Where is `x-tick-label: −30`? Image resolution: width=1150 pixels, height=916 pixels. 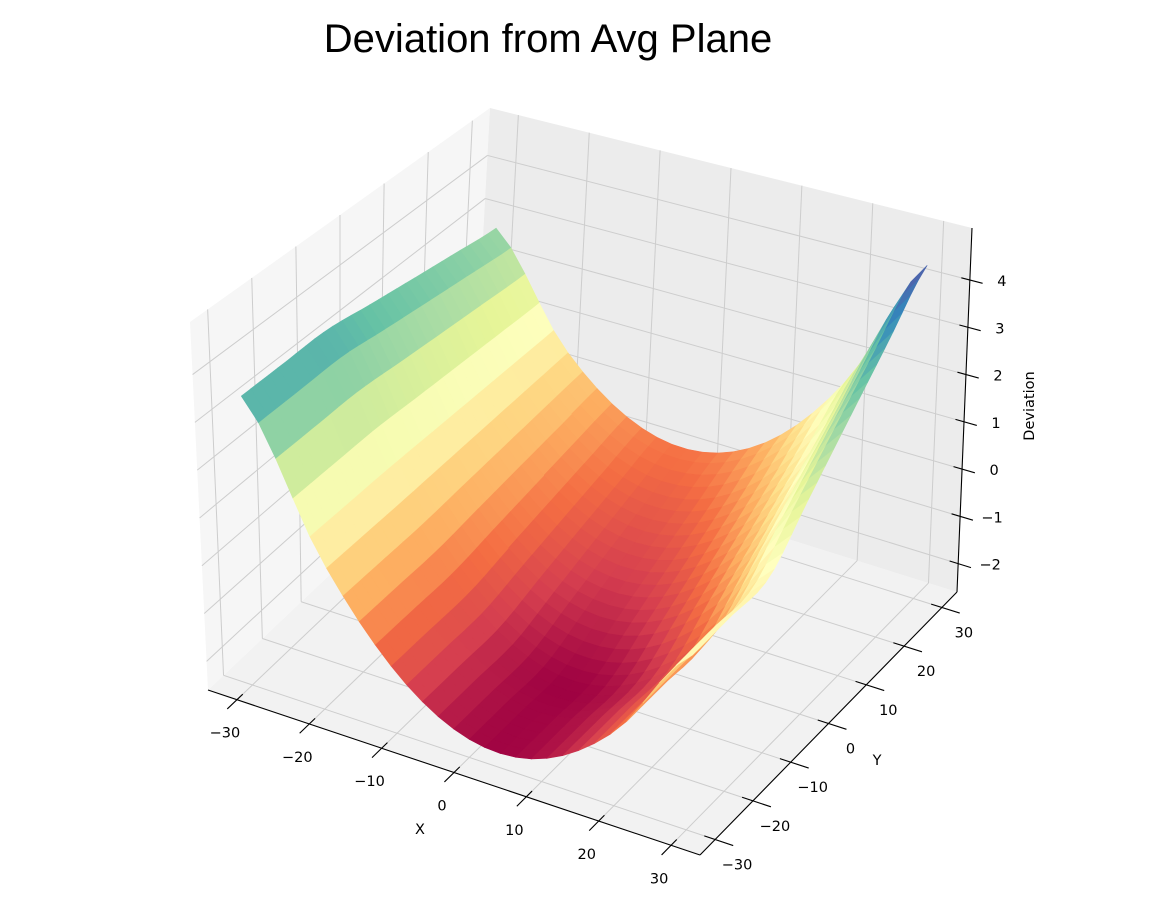 x-tick-label: −30 is located at coordinates (225, 734).